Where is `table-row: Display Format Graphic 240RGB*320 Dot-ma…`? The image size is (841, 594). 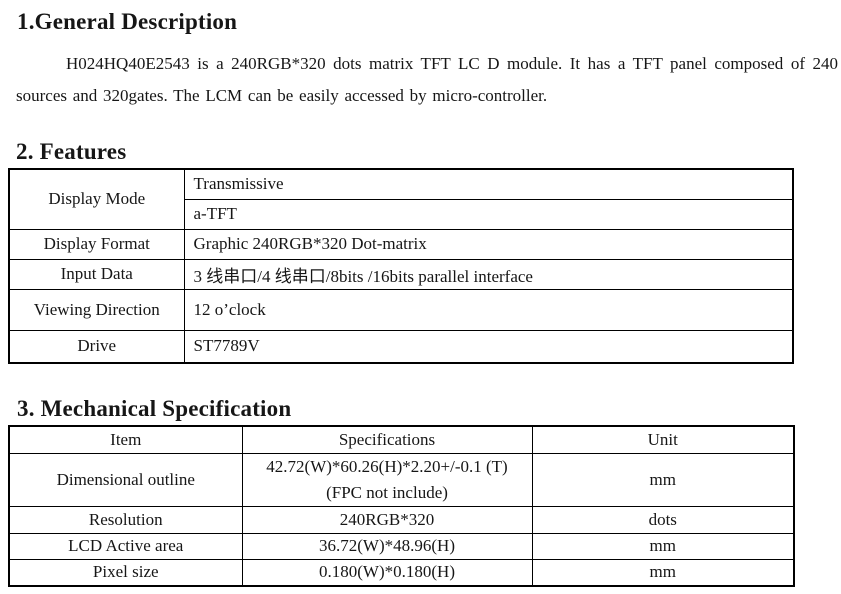
table-row: Display Format Graphic 240RGB*320 Dot-ma… is located at coordinates (401, 244).